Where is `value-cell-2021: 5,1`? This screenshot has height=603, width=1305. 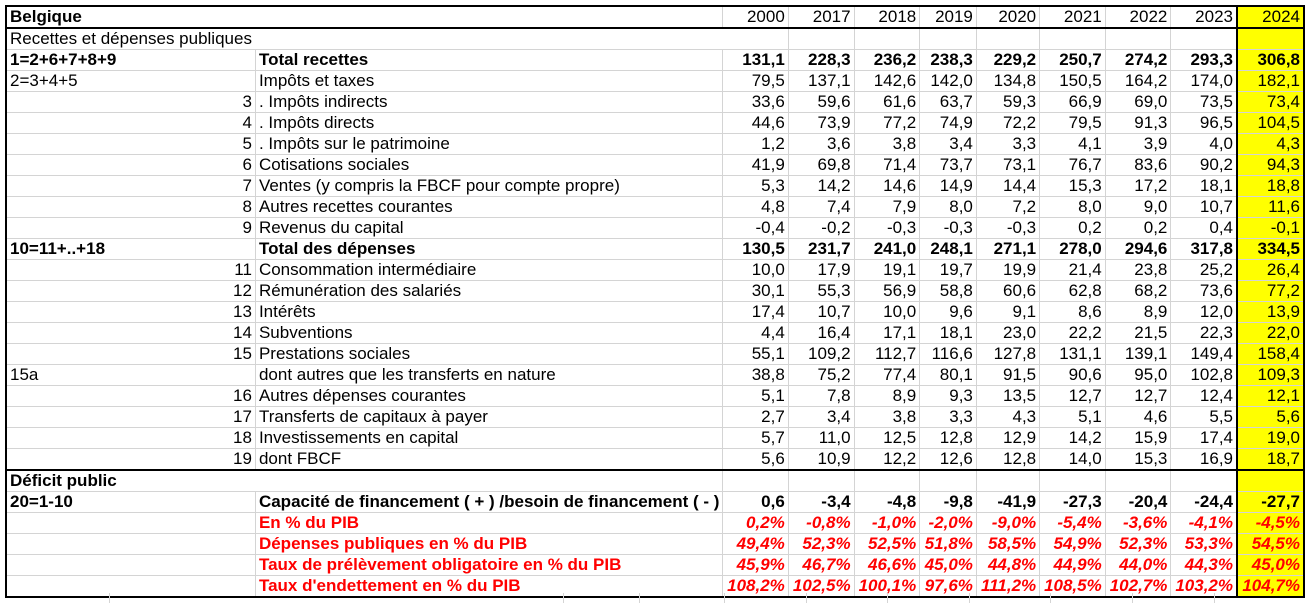
value-cell-2021: 5,1 is located at coordinates (1072, 417).